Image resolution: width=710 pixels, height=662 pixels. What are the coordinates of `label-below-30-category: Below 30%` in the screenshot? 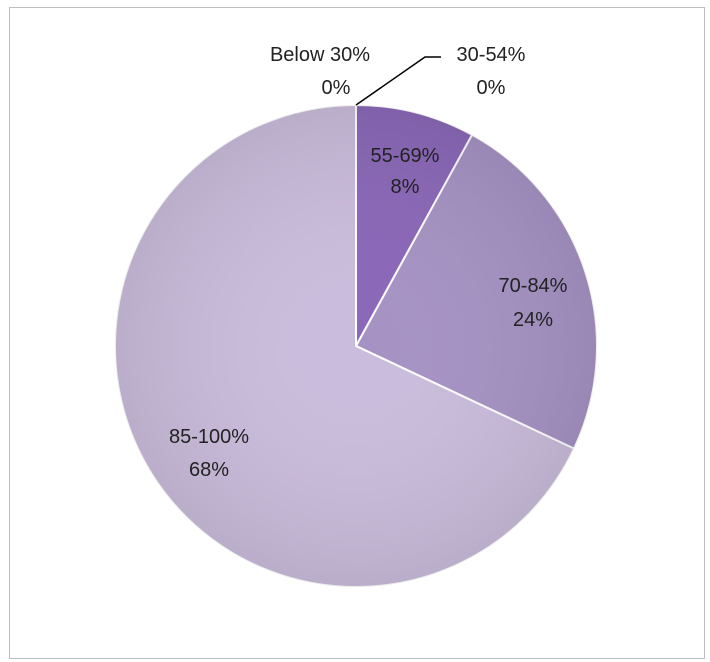 It's located at (320, 55).